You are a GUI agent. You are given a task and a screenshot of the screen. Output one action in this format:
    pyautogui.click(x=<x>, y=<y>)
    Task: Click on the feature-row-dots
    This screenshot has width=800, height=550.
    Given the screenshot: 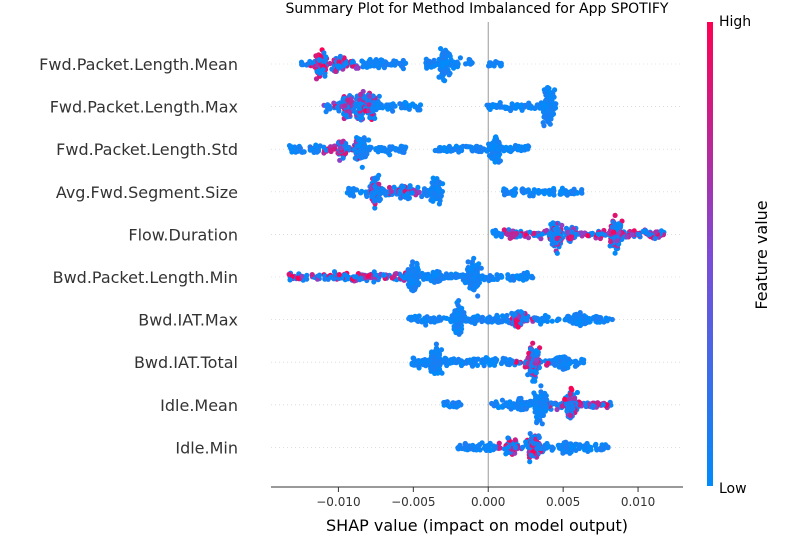 What is the action you would take?
    pyautogui.click(x=401, y=65)
    